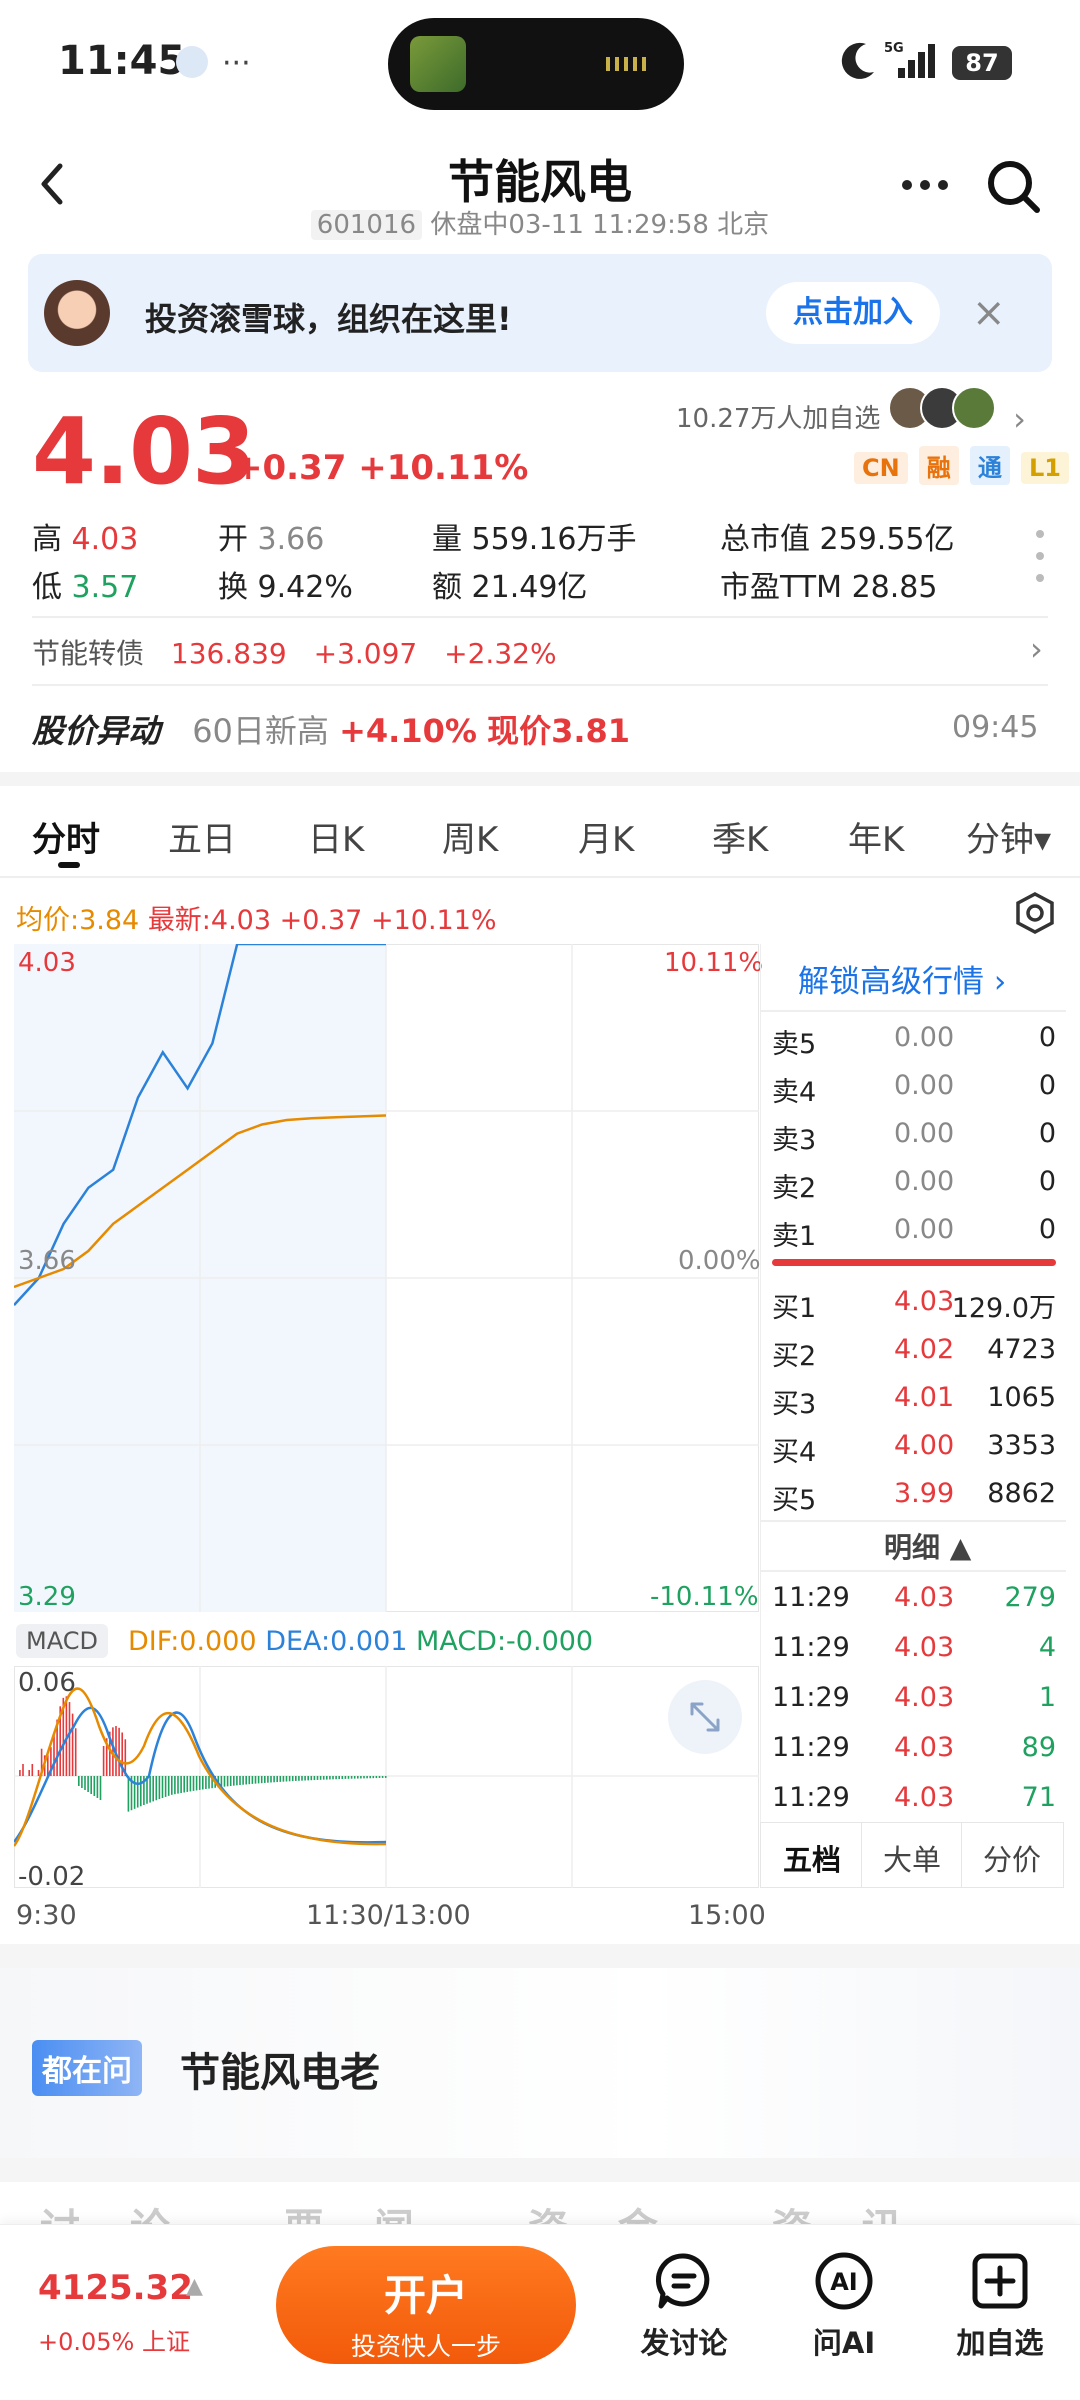 The image size is (1080, 2400). What do you see at coordinates (844, 2281) in the screenshot?
I see `ai-icon: AI` at bounding box center [844, 2281].